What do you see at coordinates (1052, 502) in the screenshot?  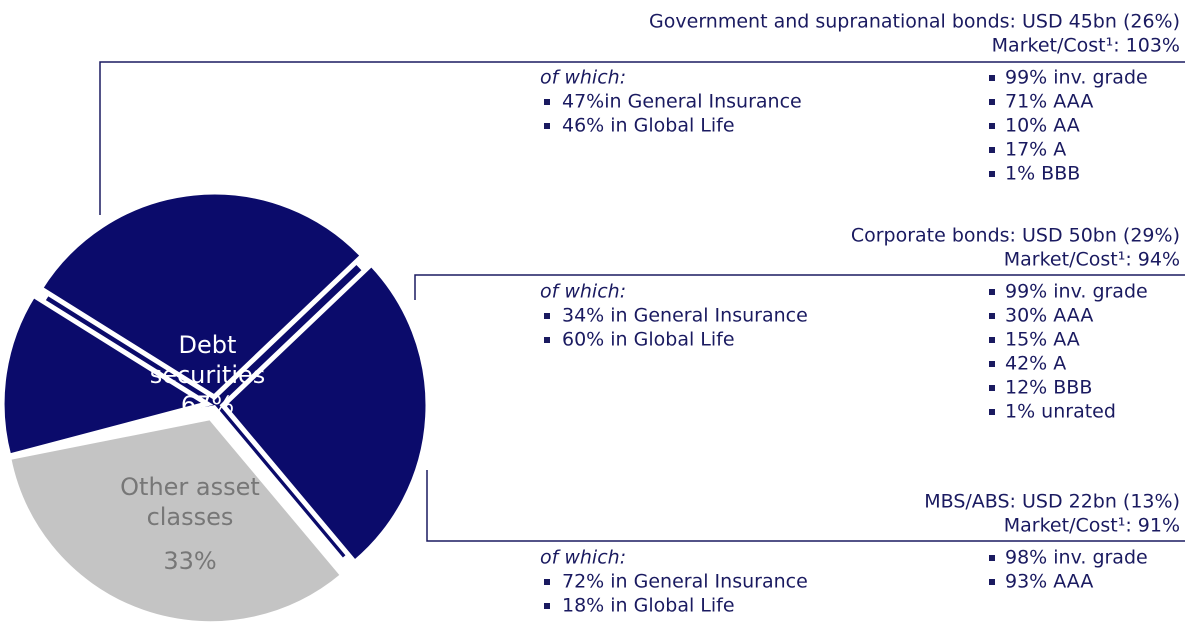 I see `annotation-title: MBS/ABS: USD 22bn (13%)` at bounding box center [1052, 502].